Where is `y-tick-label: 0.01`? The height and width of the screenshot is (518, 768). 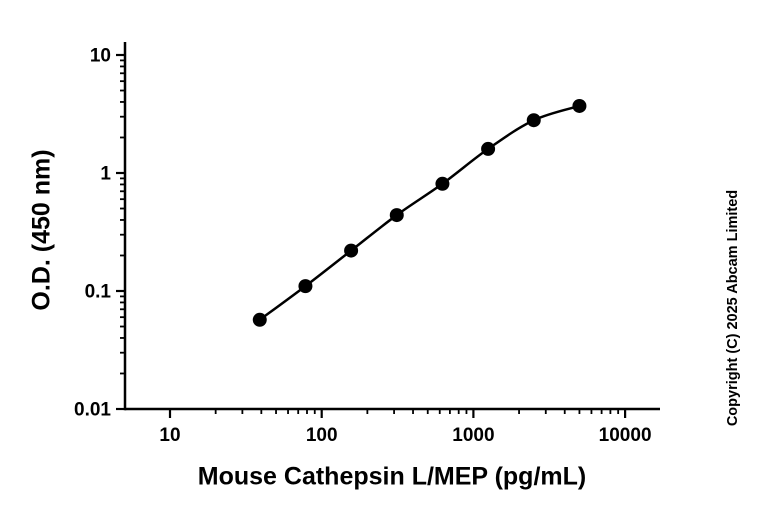
y-tick-label: 0.01 is located at coordinates (92, 410).